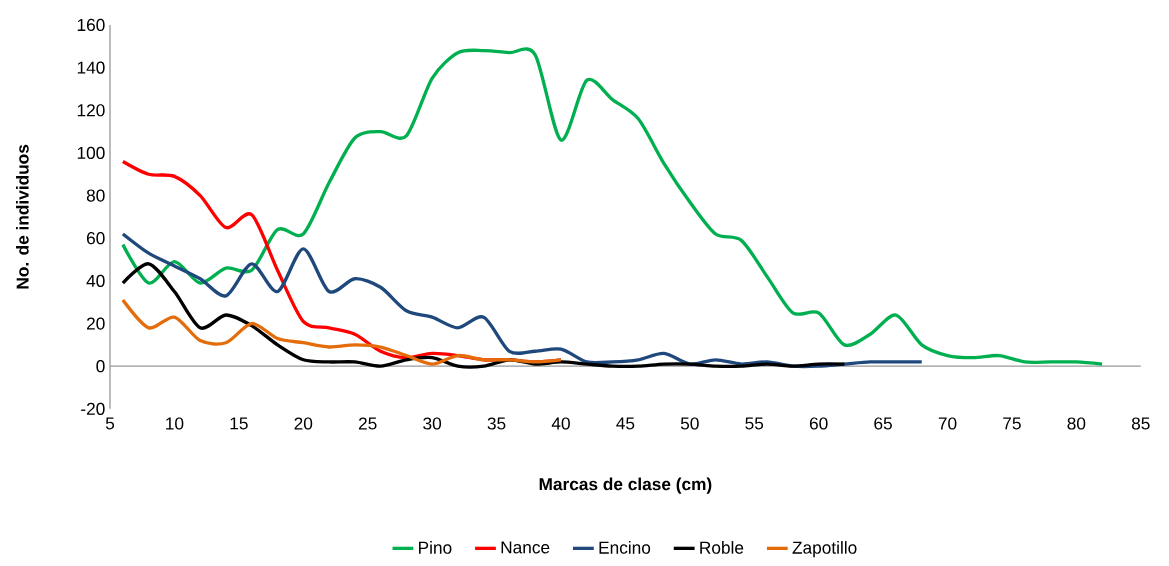  What do you see at coordinates (496, 423) in the screenshot?
I see `x-tick-label: 35` at bounding box center [496, 423].